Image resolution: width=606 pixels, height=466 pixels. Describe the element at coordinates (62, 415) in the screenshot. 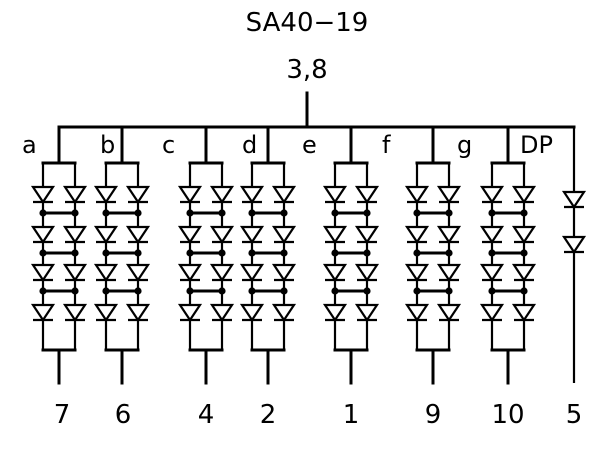

I see `pin-number: 7` at that location.